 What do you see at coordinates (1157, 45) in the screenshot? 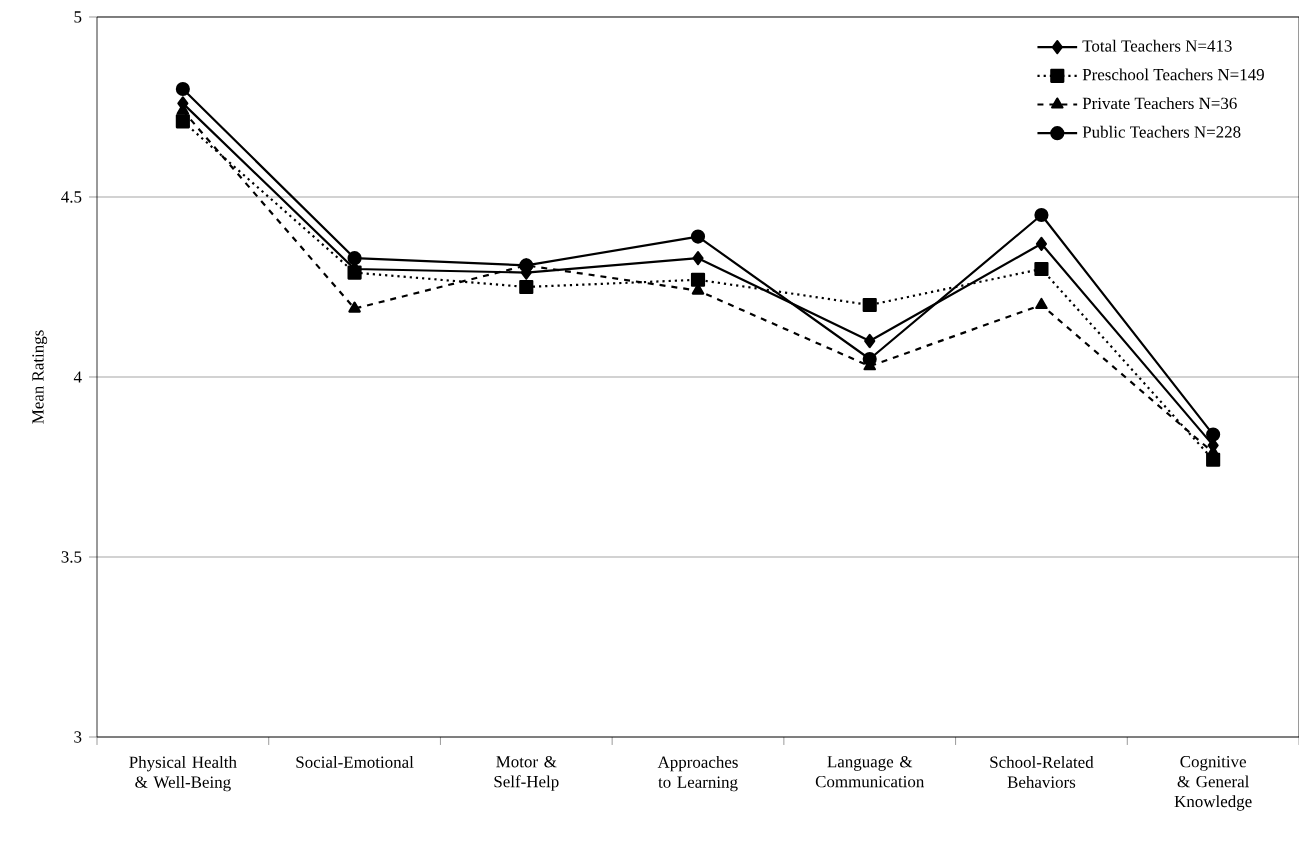
I see `legend-label: Total Teachers N=413` at bounding box center [1157, 45].